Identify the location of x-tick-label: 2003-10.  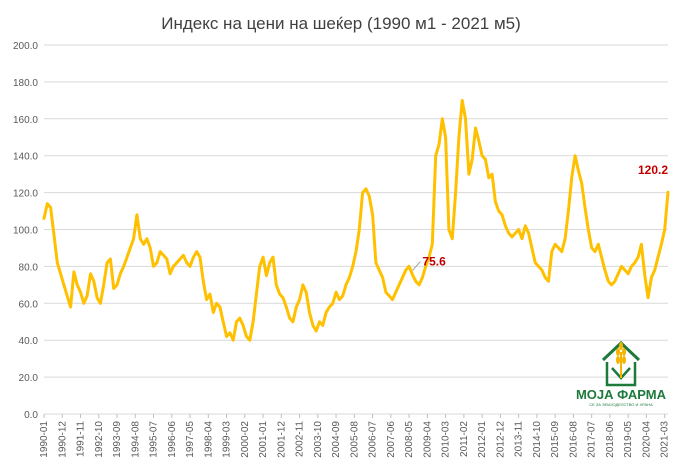
(318, 439).